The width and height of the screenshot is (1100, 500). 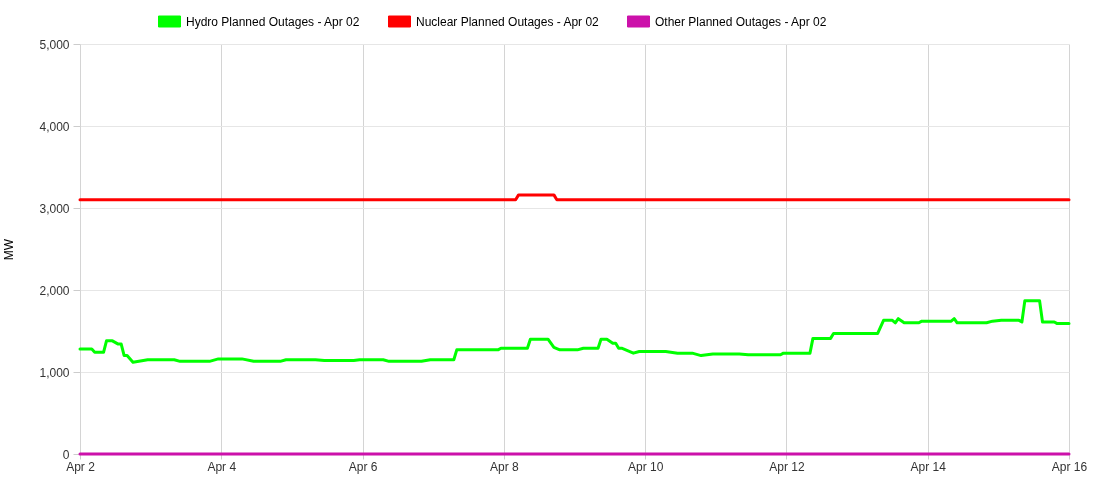 I want to click on y-tick-label: 2,000, so click(x=54, y=290).